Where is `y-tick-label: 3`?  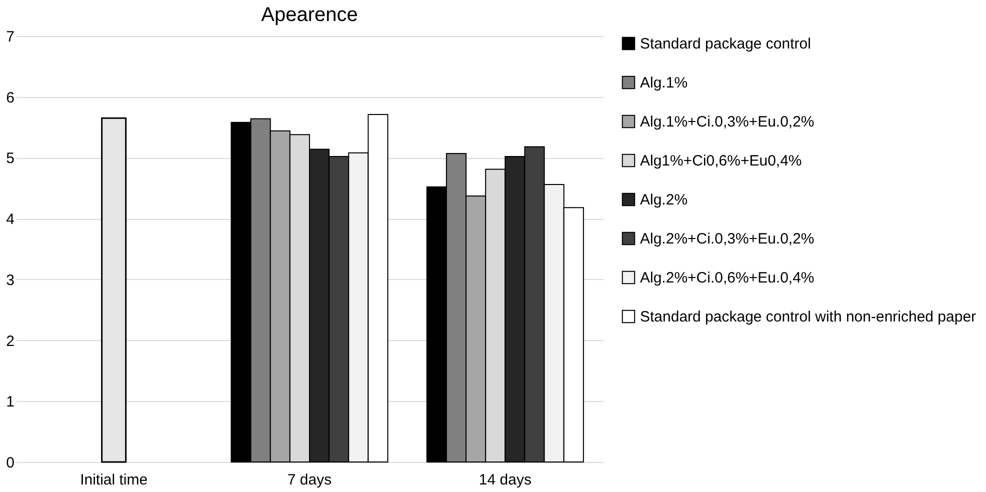 y-tick-label: 3 is located at coordinates (10, 280).